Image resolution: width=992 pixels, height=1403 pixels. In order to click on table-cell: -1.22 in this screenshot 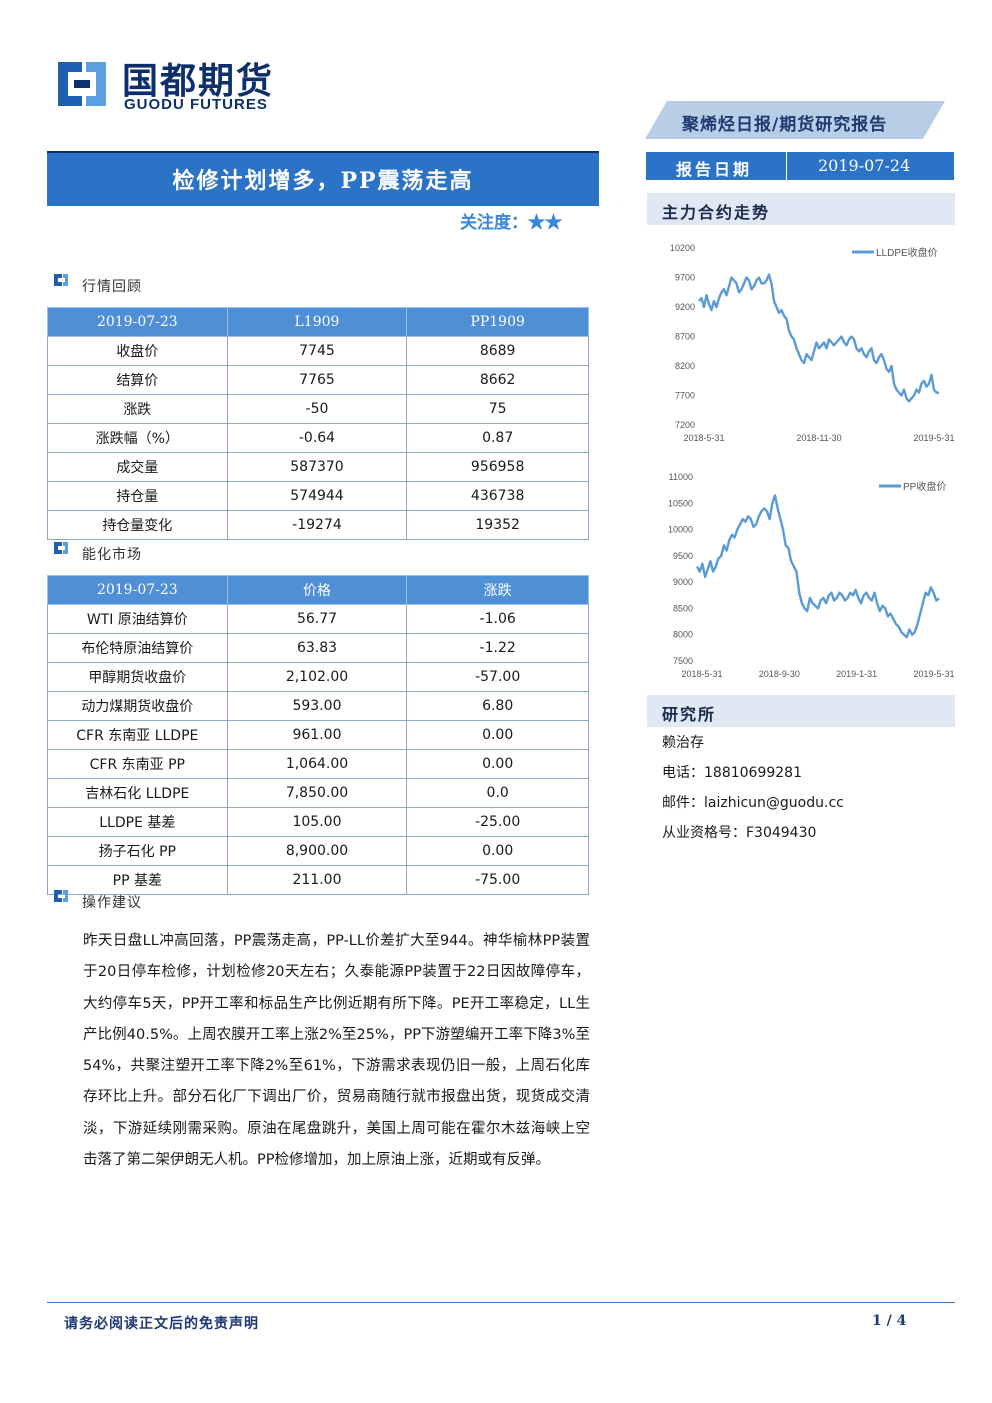, I will do `click(497, 648)`.